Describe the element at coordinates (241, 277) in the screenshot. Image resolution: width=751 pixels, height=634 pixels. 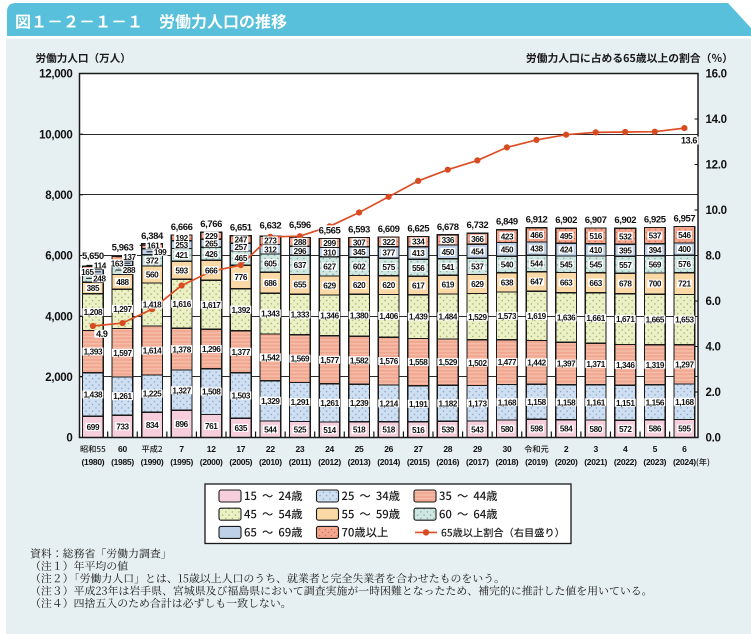
I see `svg-text: 776` at that location.